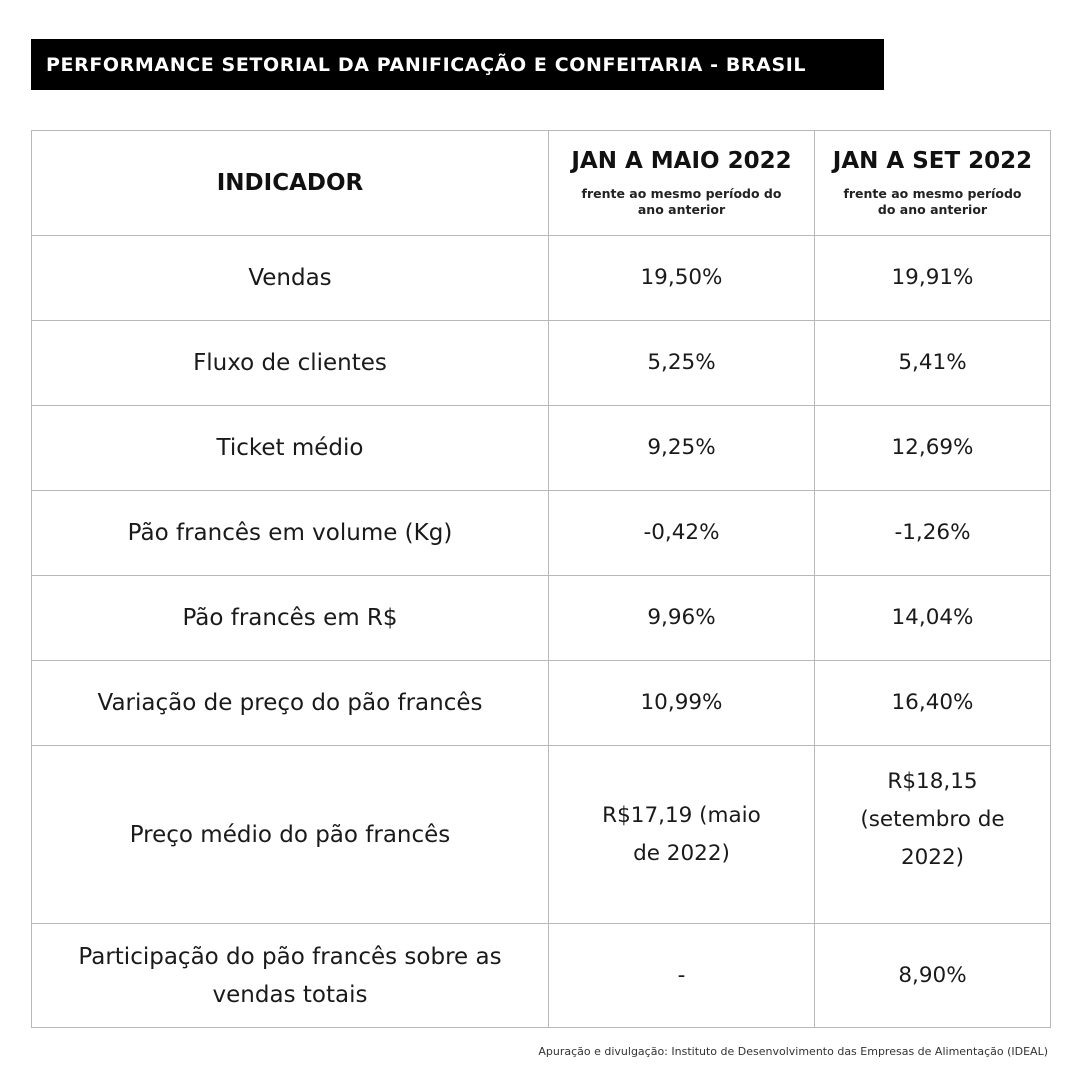 The image size is (1080, 1080). Describe the element at coordinates (681, 703) in the screenshot. I see `row-value-jan-maio: 10,99%` at that location.